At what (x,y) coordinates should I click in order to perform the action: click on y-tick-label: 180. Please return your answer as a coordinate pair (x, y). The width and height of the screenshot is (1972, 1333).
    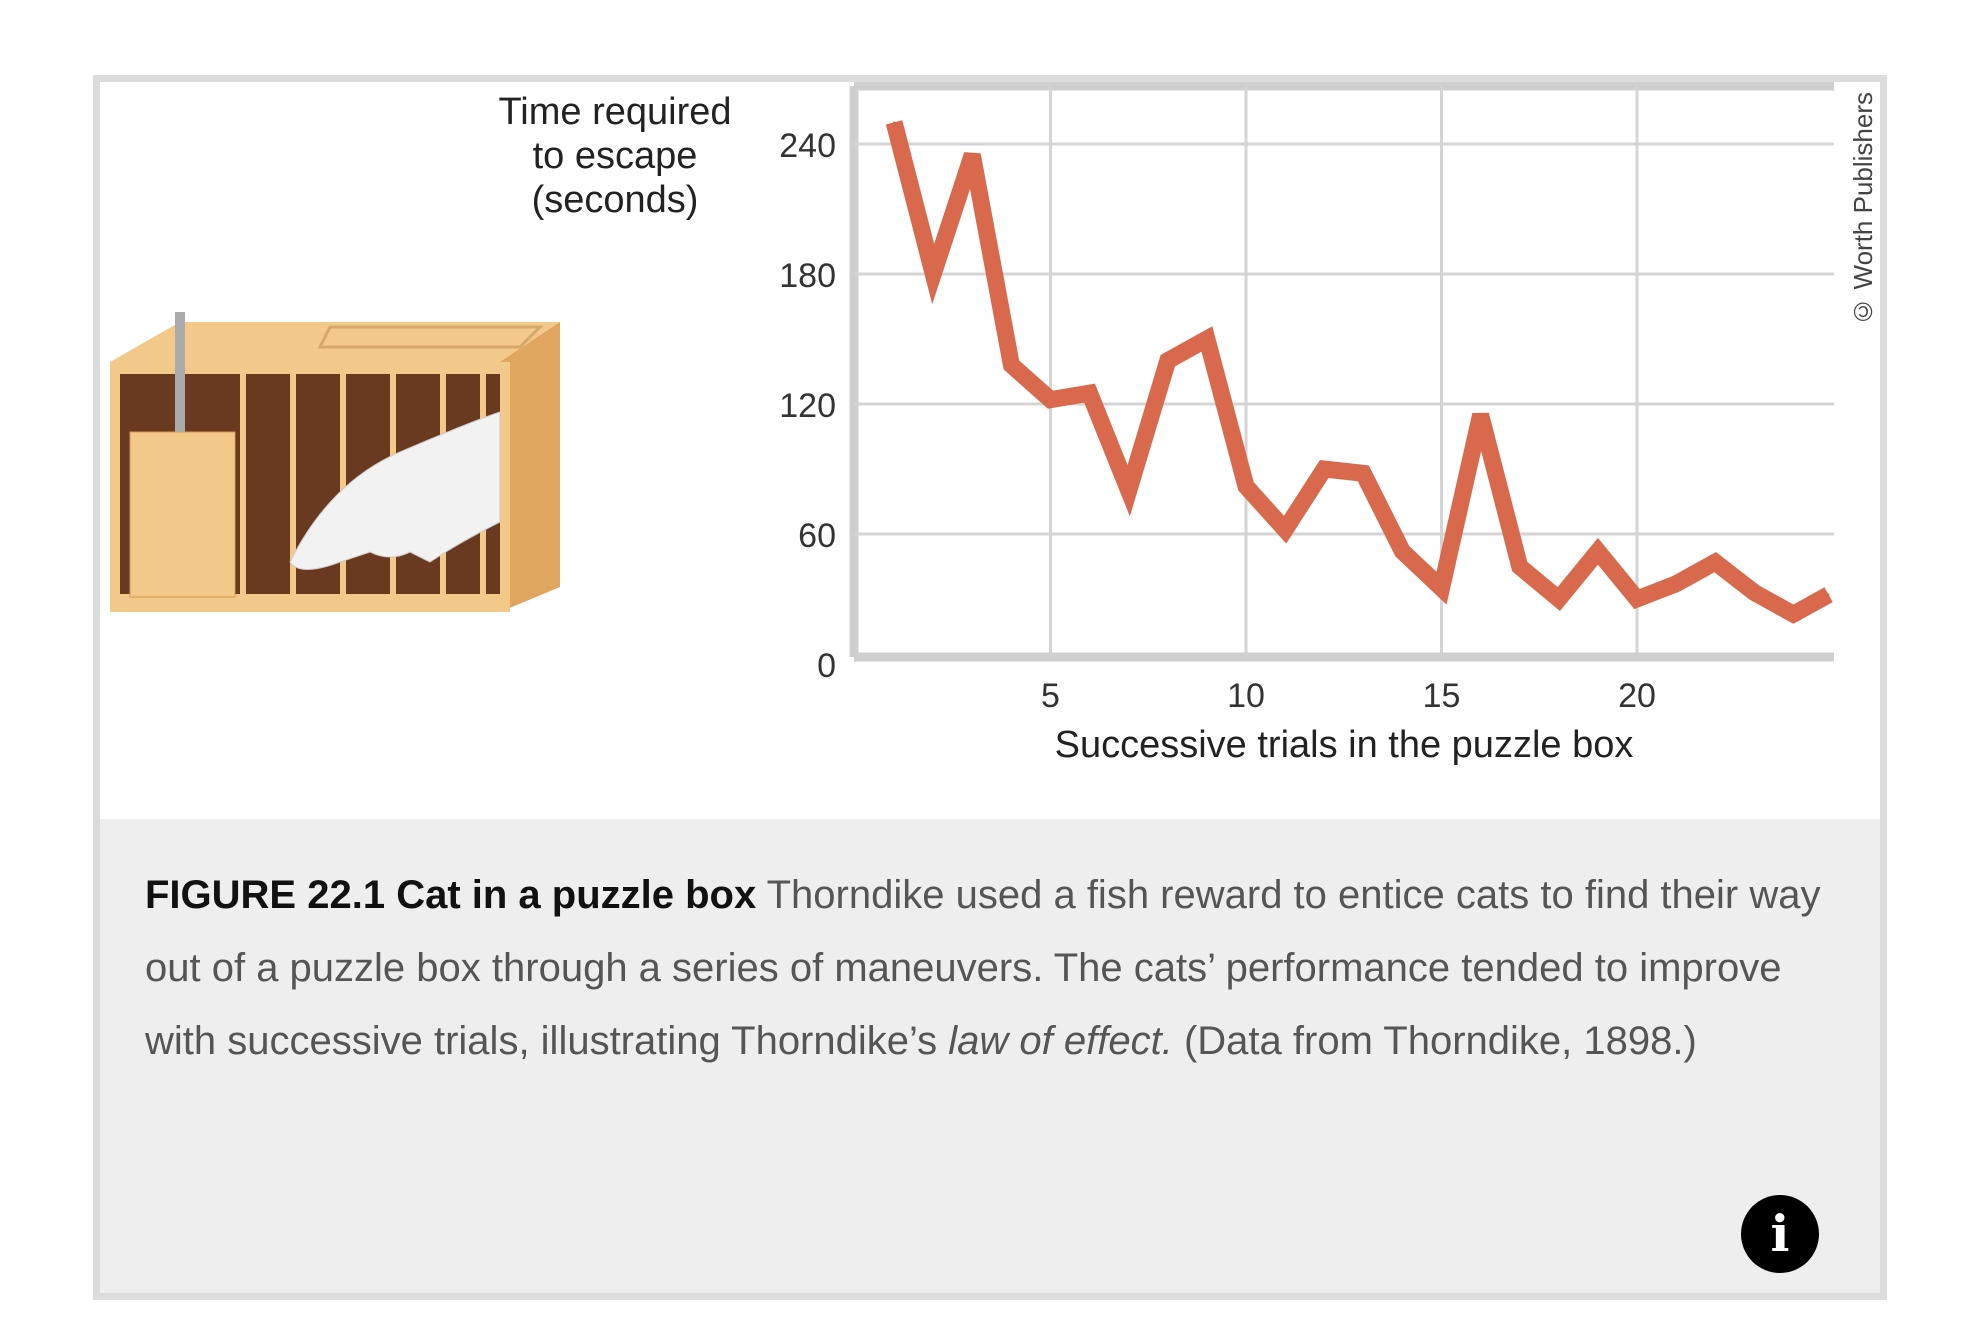
    Looking at the image, I should click on (807, 276).